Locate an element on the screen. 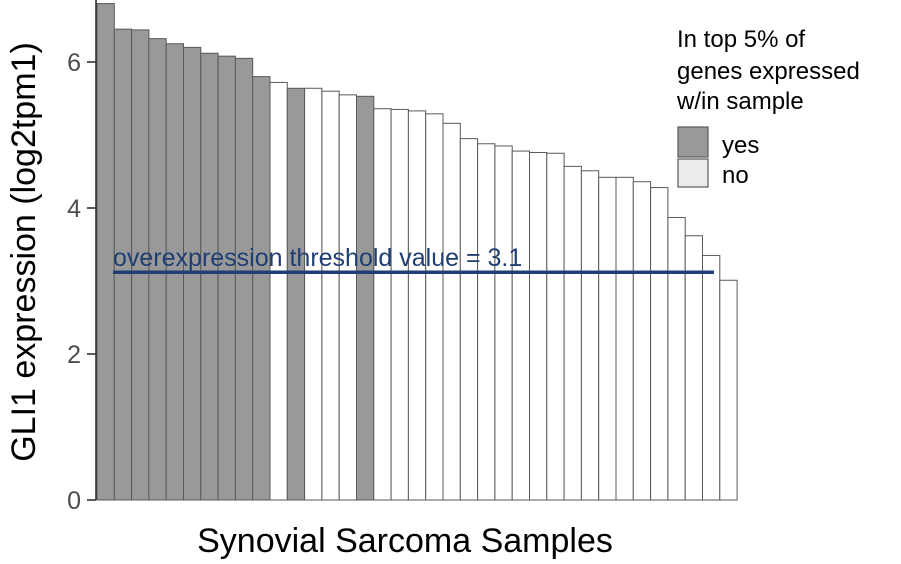  threshold-label: overexpression threshold value = 3.1 is located at coordinates (317, 258).